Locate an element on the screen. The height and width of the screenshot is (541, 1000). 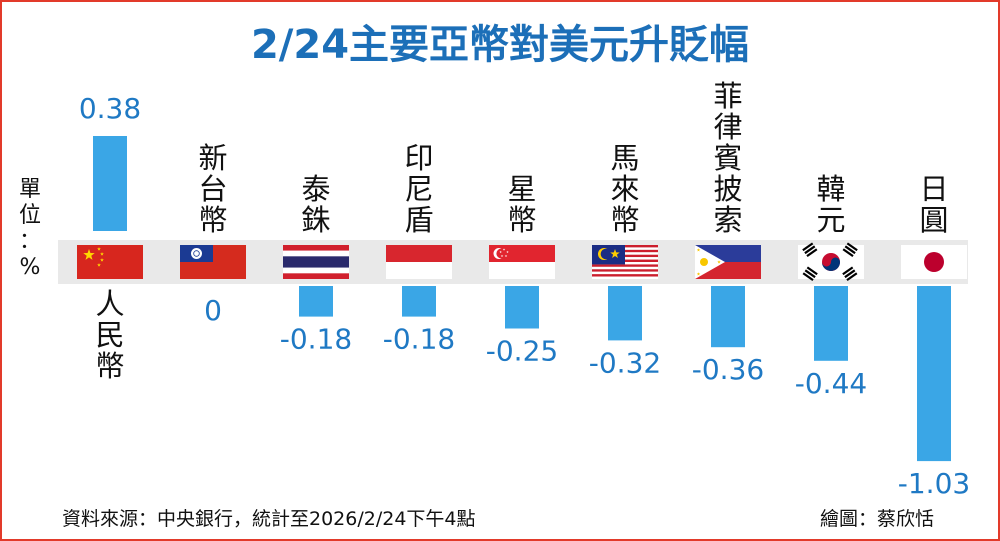
chart-title: 2/24主要亞幣對美元升貶幅 is located at coordinates (500, 45).